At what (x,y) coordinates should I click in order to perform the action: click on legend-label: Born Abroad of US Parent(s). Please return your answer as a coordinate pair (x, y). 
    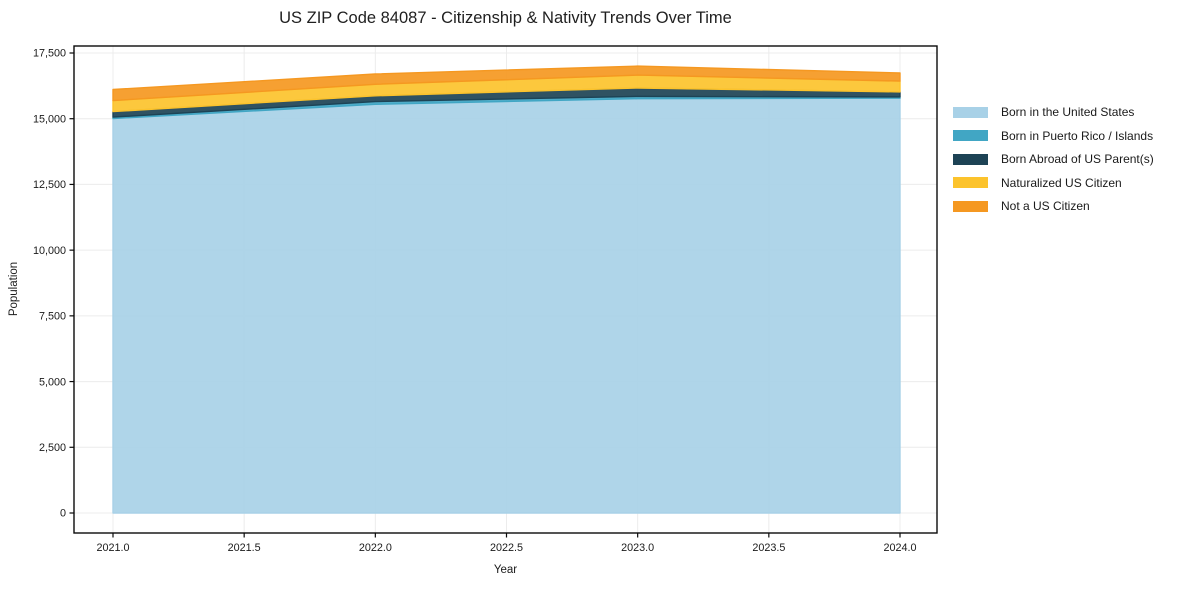
    Looking at the image, I should click on (1077, 159).